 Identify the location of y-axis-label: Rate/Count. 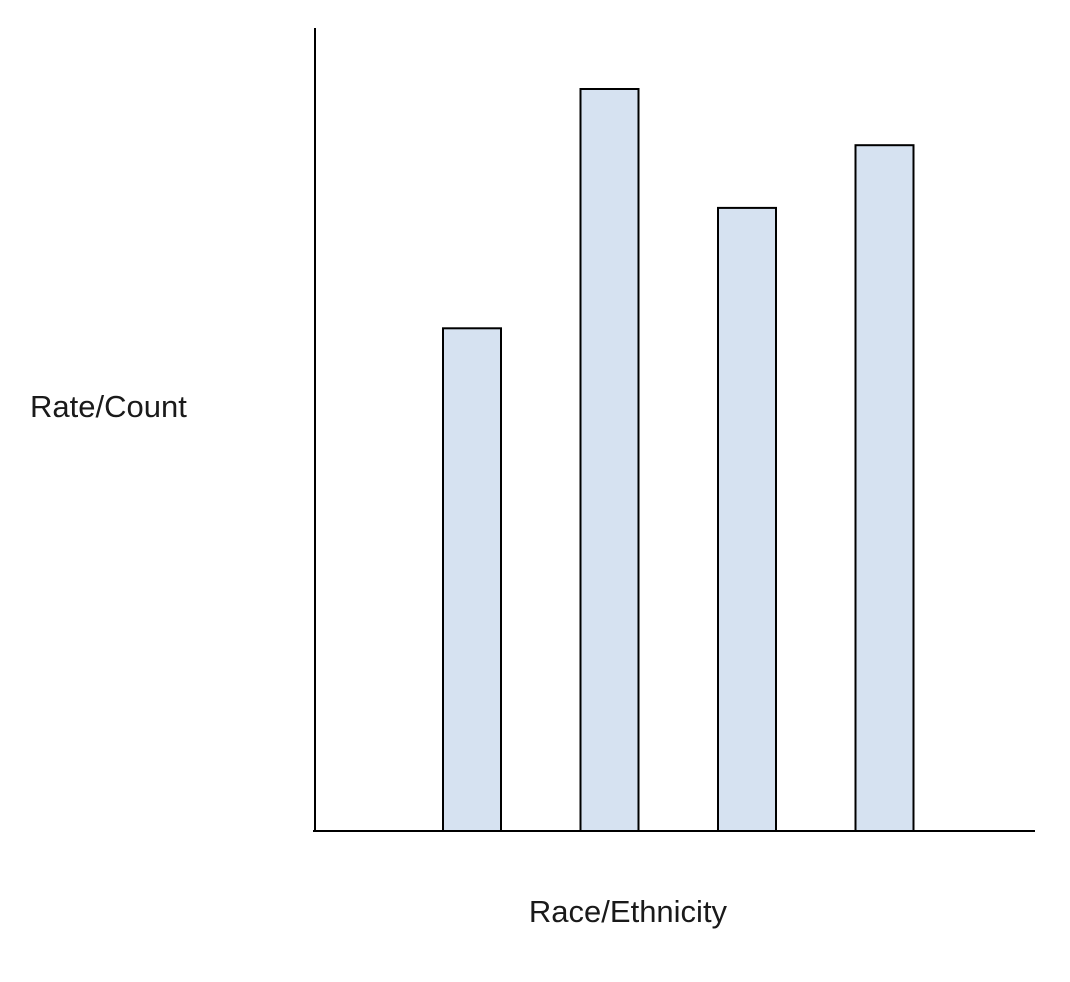
(108, 406).